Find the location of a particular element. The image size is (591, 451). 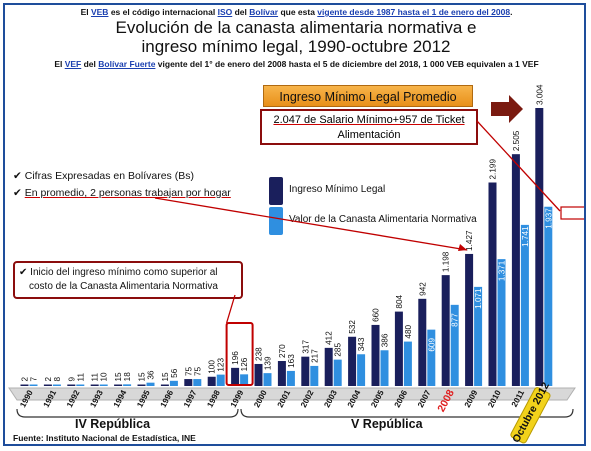

veb-note-part: El is located at coordinates (85, 12).